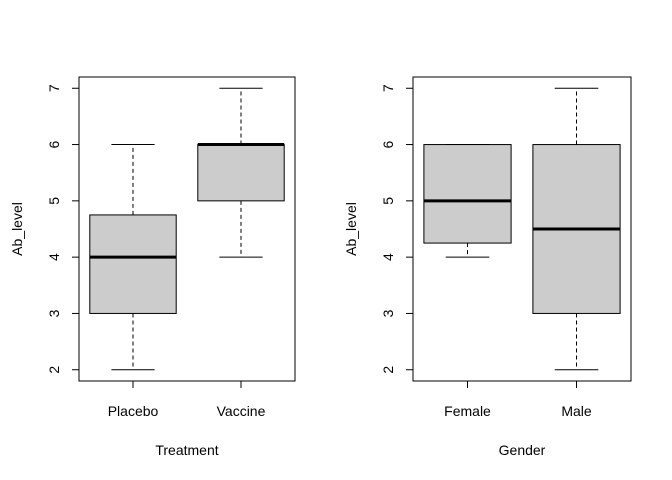  Describe the element at coordinates (351, 229) in the screenshot. I see `panel-2-y-axis-title: Ab_level` at that location.